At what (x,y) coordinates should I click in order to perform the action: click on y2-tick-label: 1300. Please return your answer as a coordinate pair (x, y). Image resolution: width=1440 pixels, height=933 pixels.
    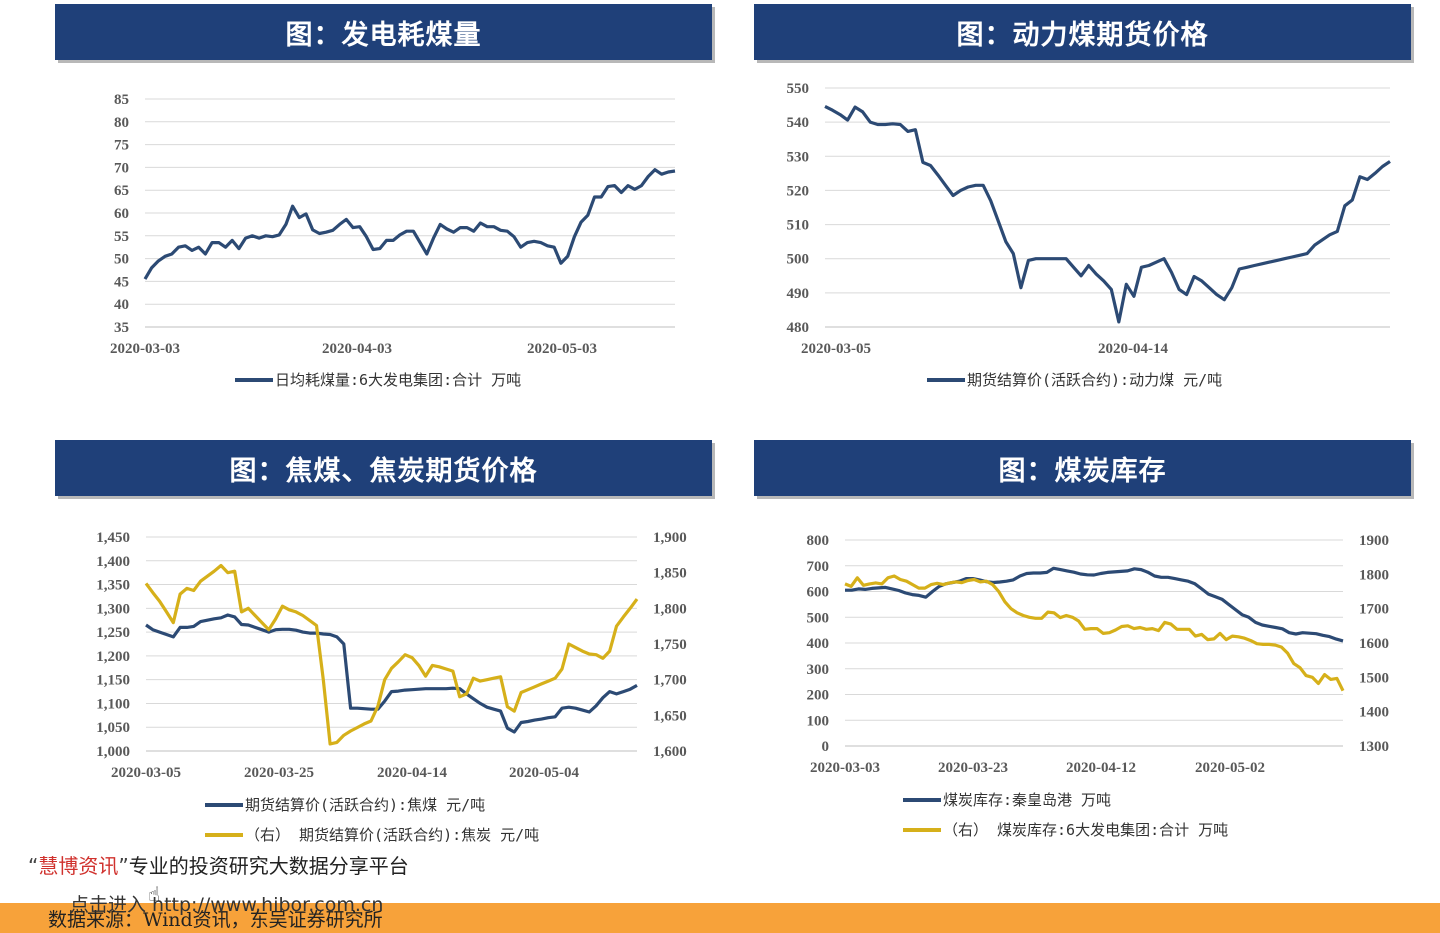
    Looking at the image, I should click on (1374, 747).